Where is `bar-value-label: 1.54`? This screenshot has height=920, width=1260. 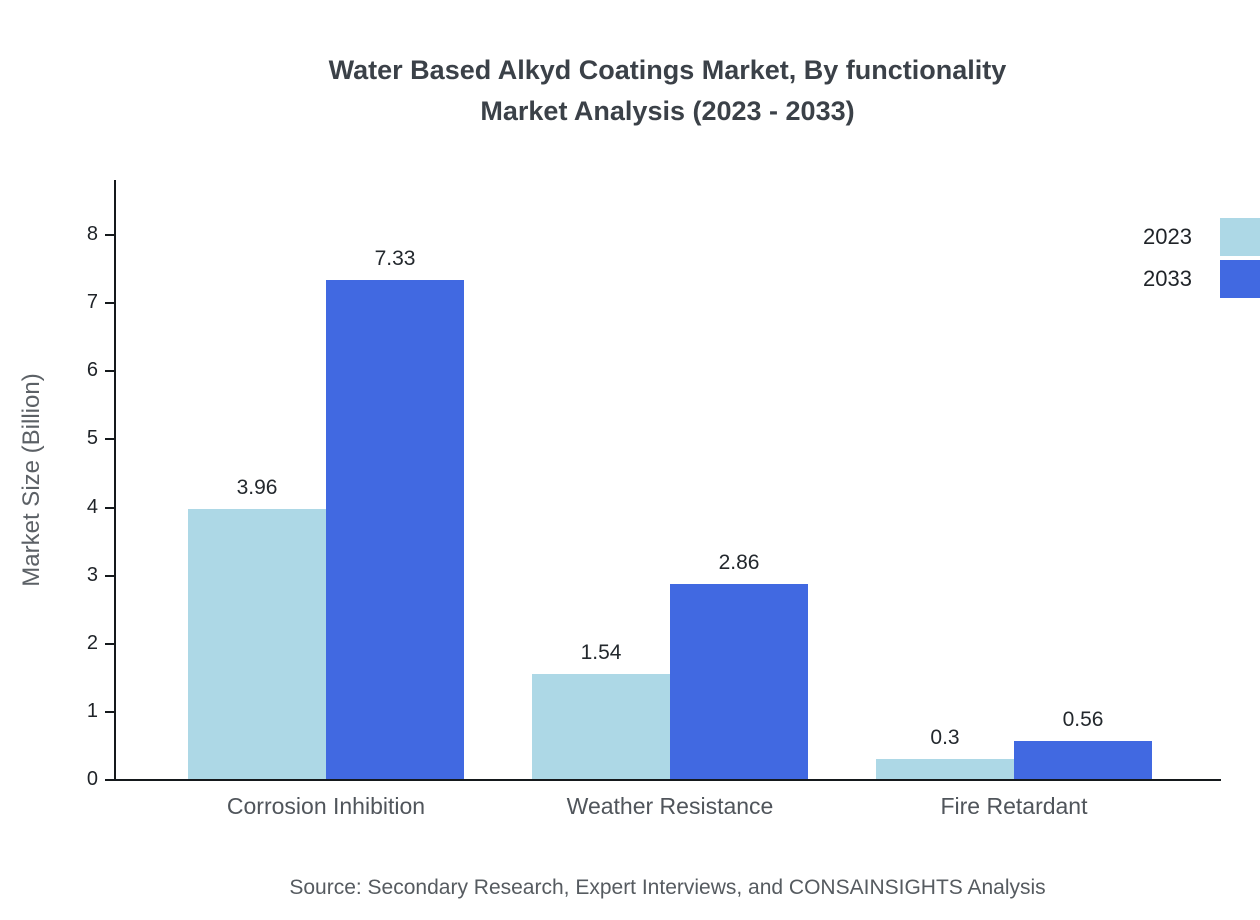
bar-value-label: 1.54 is located at coordinates (601, 652).